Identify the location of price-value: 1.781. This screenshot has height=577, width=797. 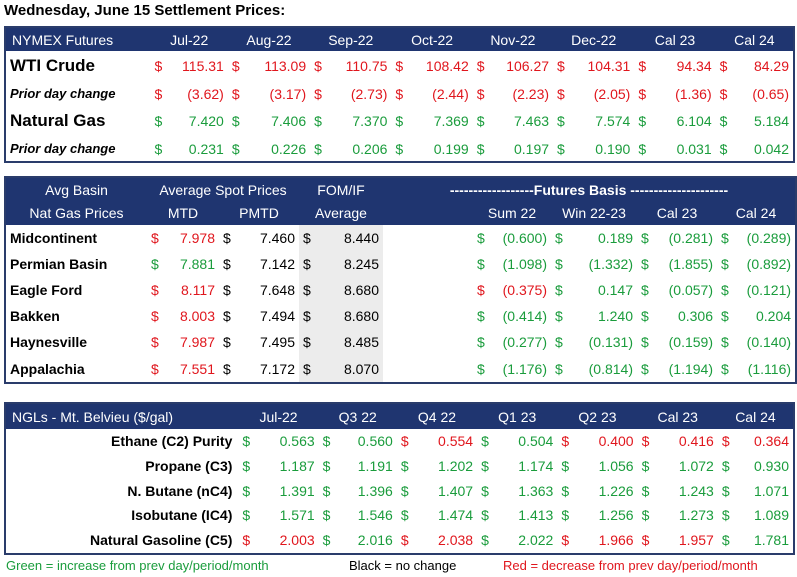
(771, 540).